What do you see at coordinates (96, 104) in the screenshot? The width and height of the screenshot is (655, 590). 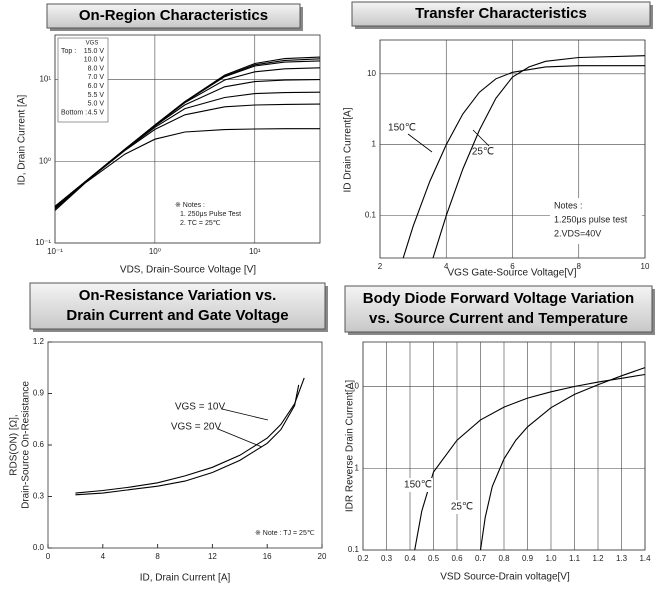 I see `legend-entry: 5.0 V` at bounding box center [96, 104].